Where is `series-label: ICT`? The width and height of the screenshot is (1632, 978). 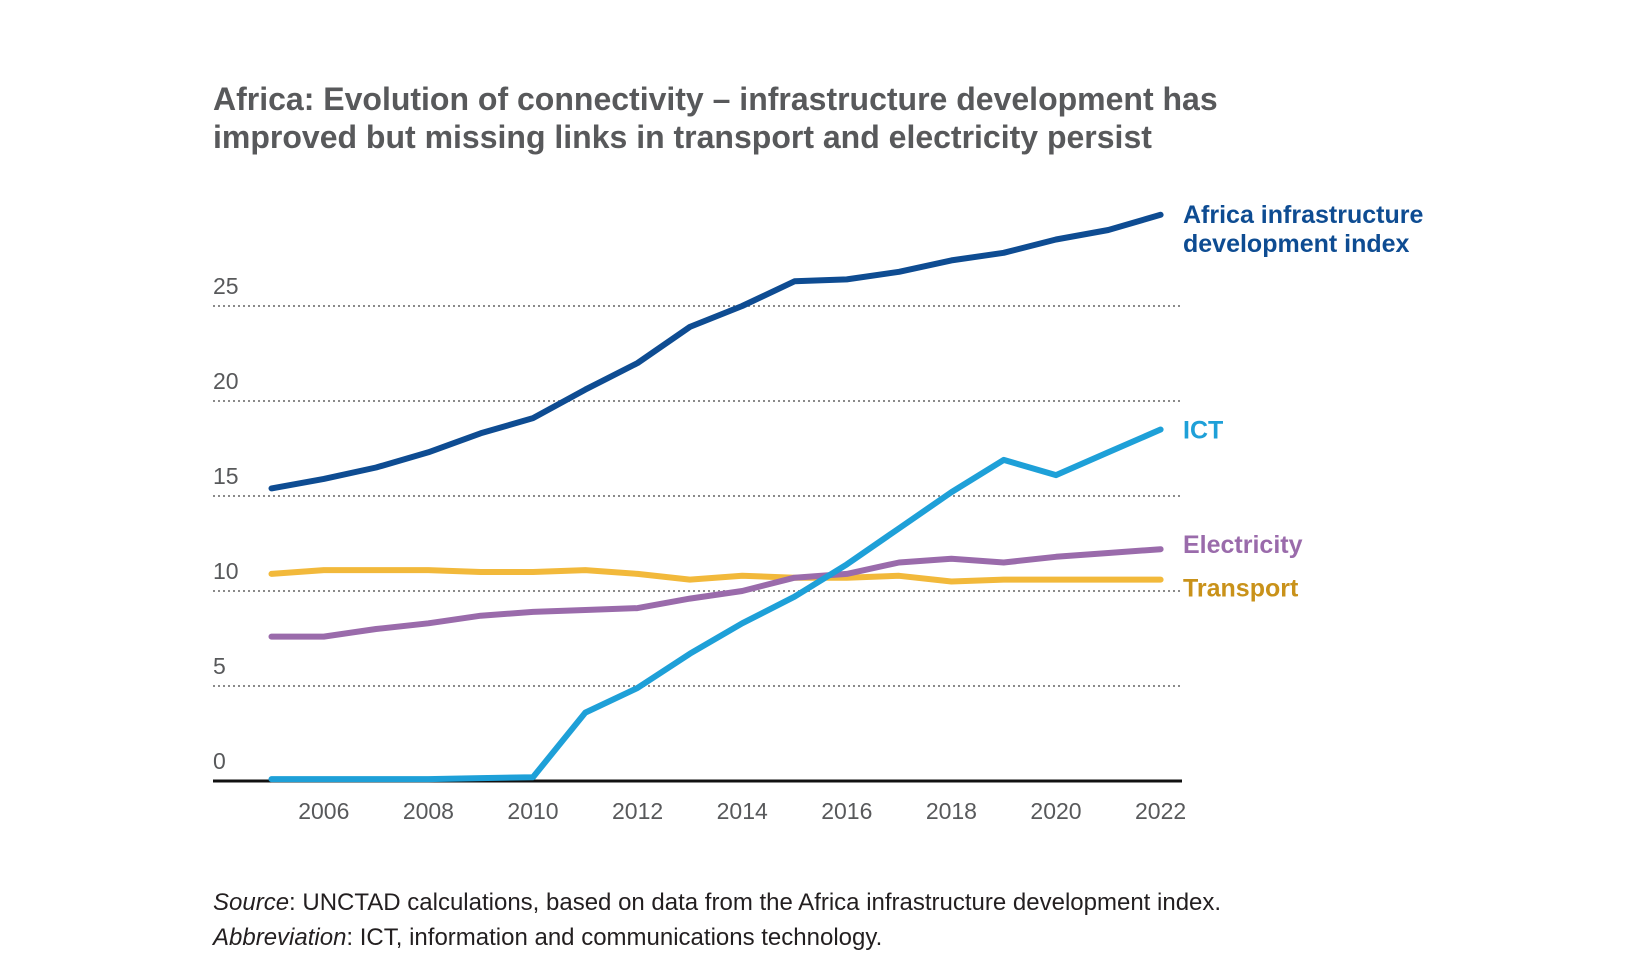
series-label: ICT is located at coordinates (1203, 431).